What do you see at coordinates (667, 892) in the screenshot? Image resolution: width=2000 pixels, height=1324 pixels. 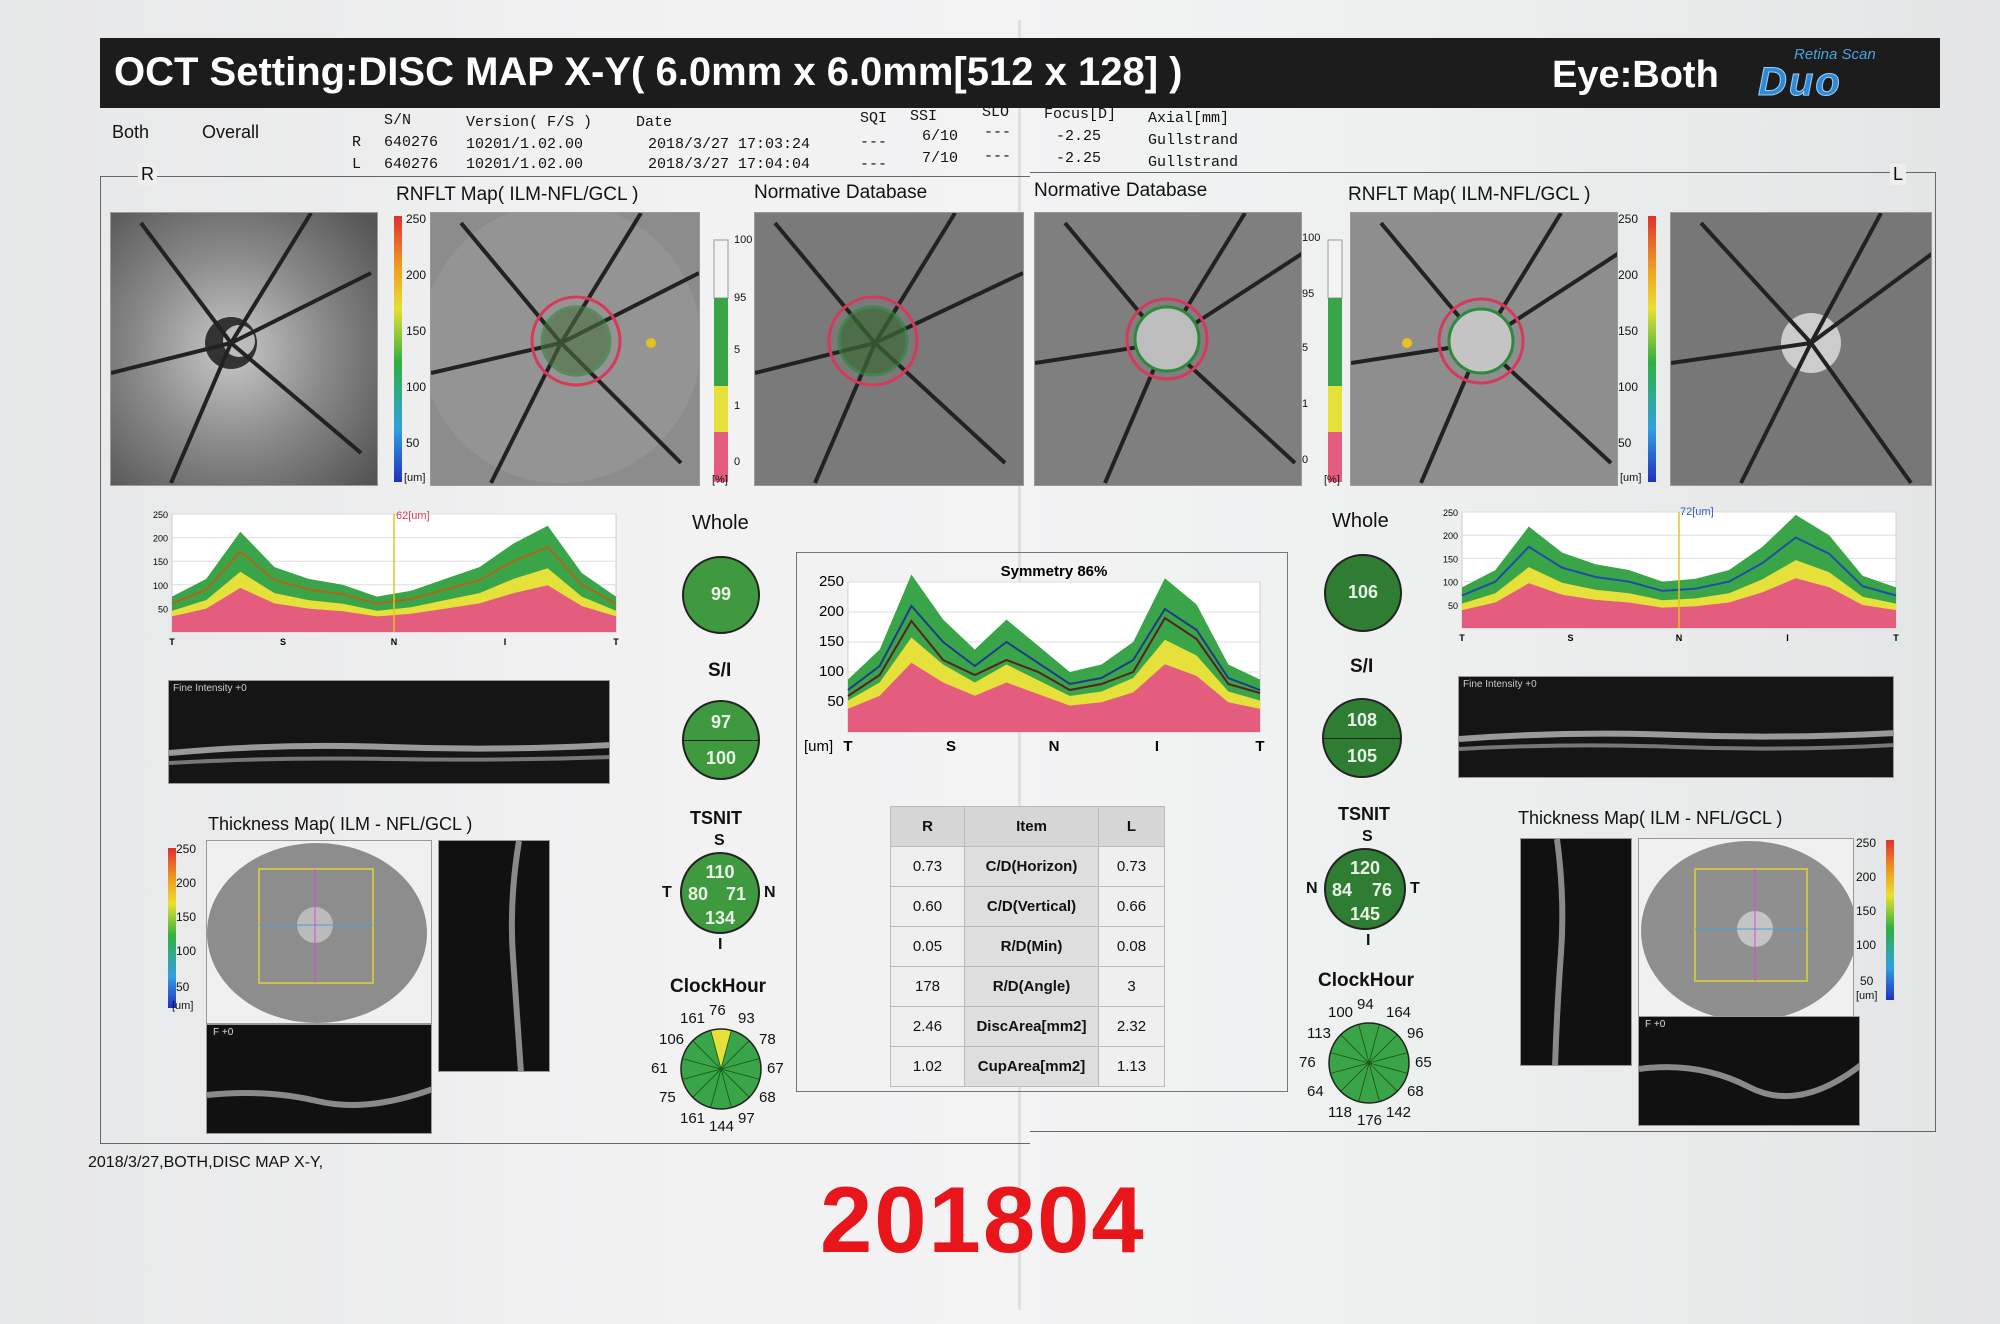 I see `tsnit-t-r: T` at bounding box center [667, 892].